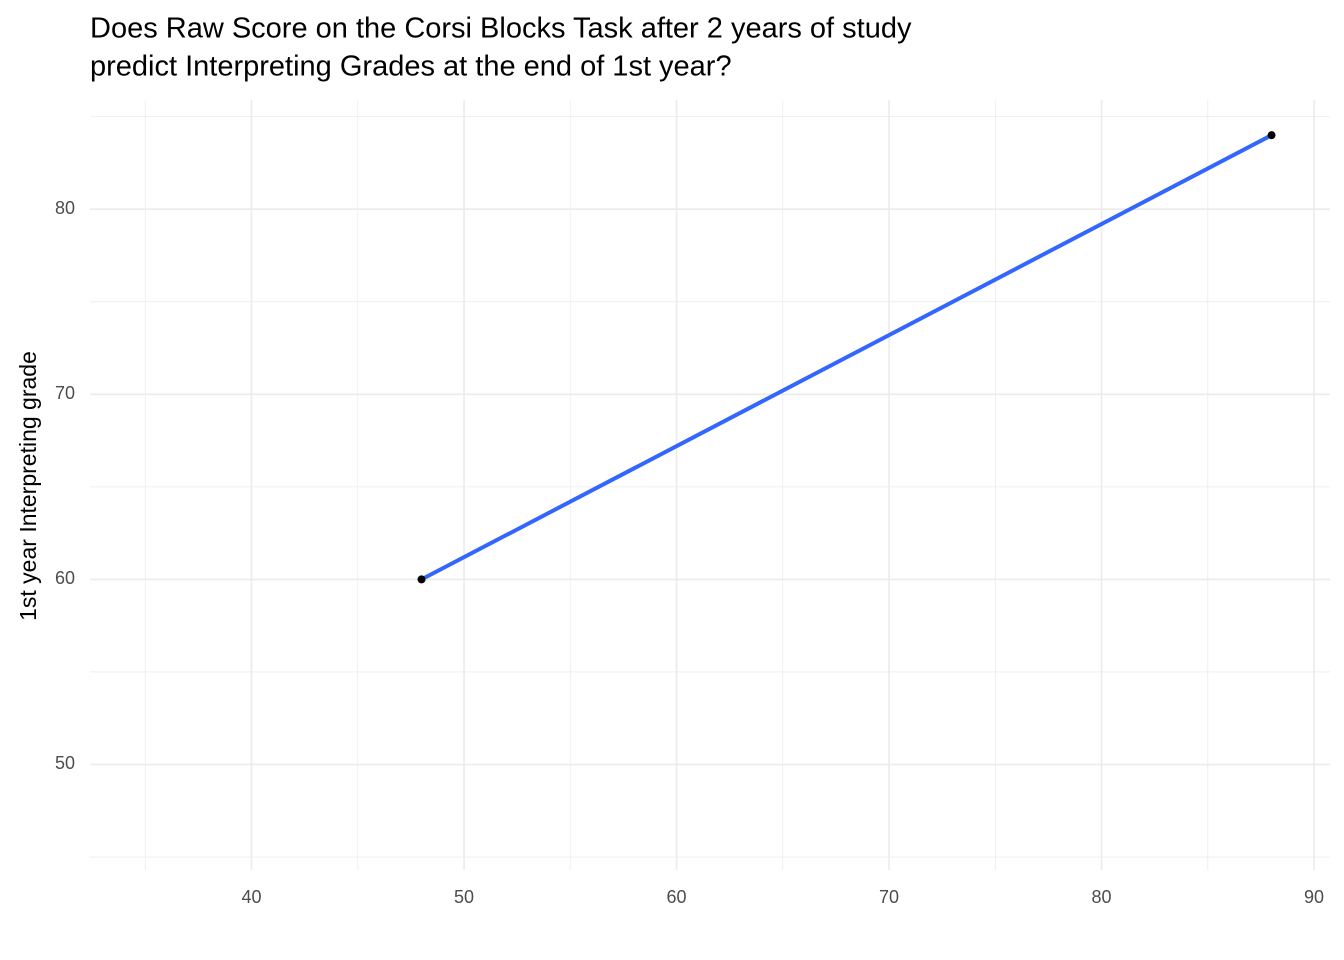 The height and width of the screenshot is (960, 1344). Describe the element at coordinates (1102, 897) in the screenshot. I see `x-tick-label: 80` at that location.